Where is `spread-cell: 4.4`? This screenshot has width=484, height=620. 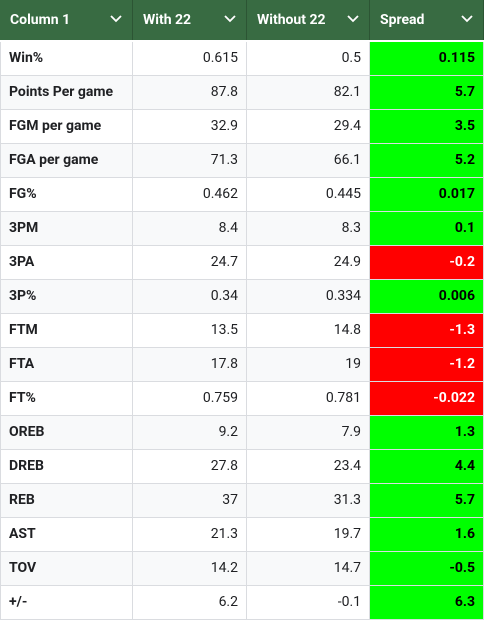 spread-cell: 4.4 is located at coordinates (427, 466).